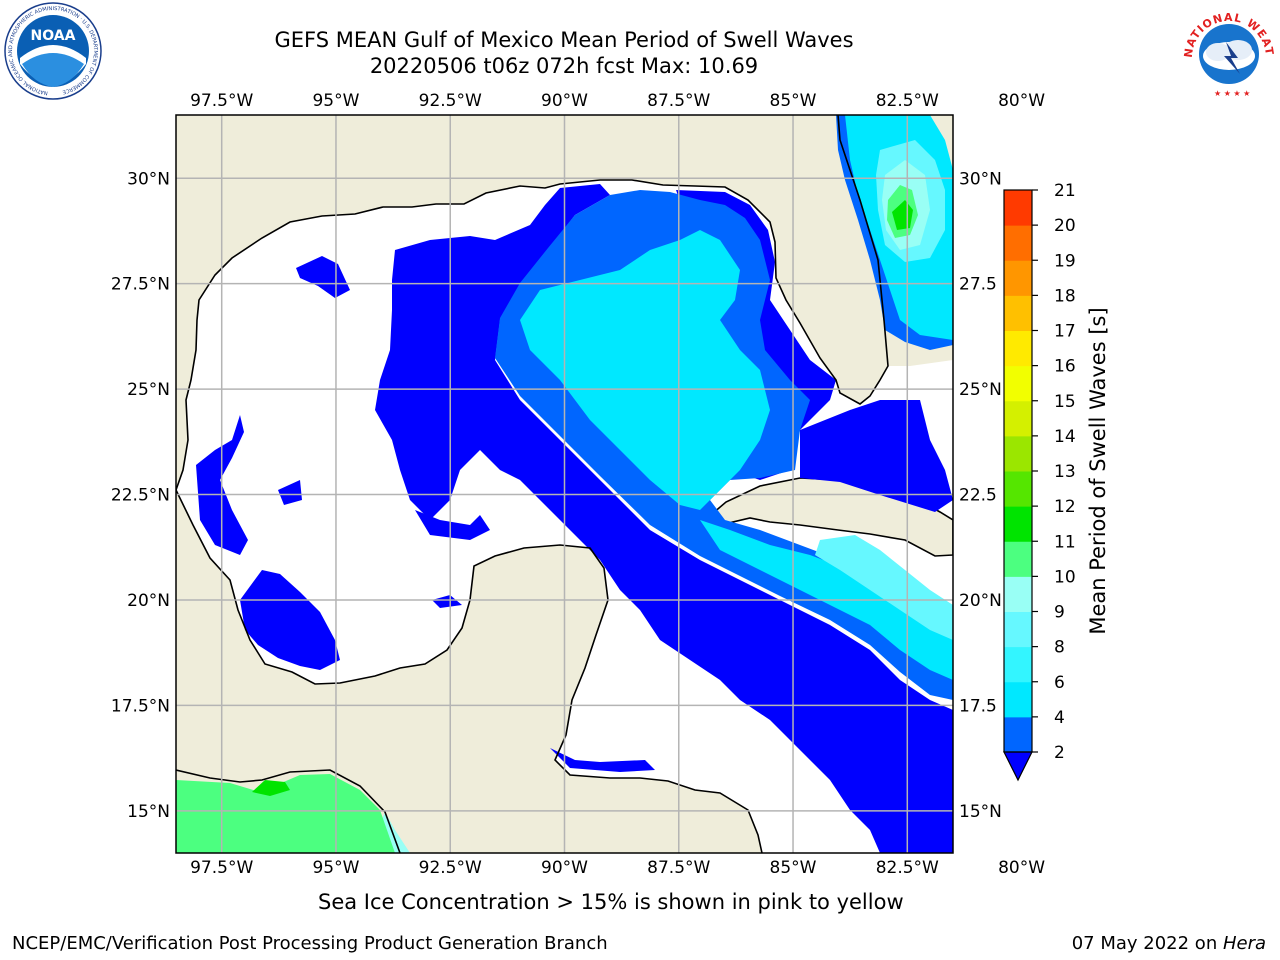  Describe the element at coordinates (564, 868) in the screenshot. I see `lon-tick-bottom: 90°W` at that location.